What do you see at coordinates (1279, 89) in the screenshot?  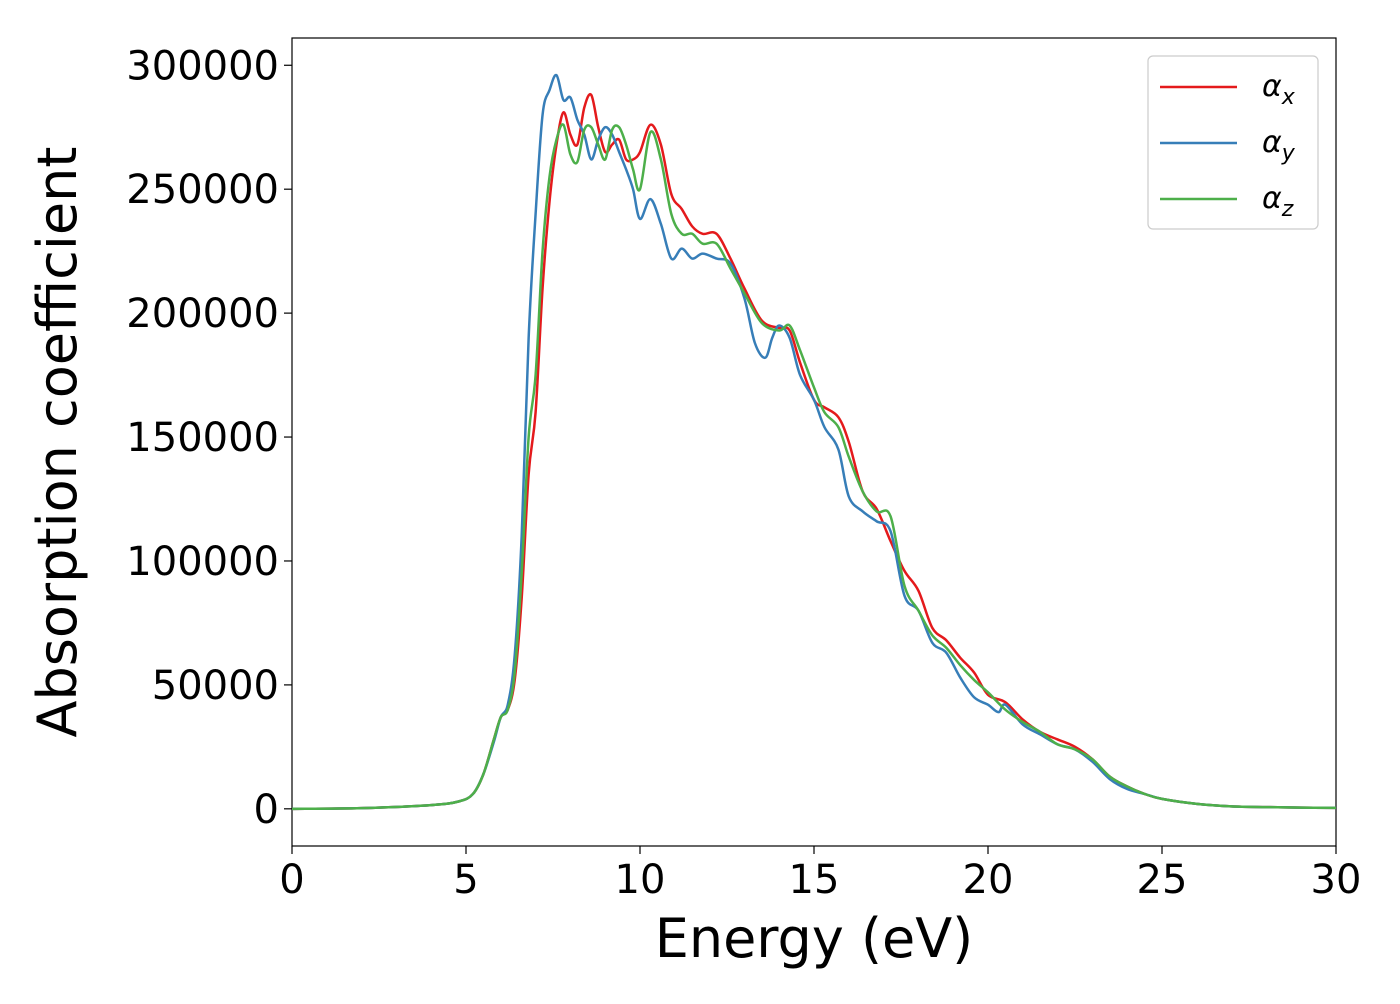 I see `legend-label: αx` at bounding box center [1279, 89].